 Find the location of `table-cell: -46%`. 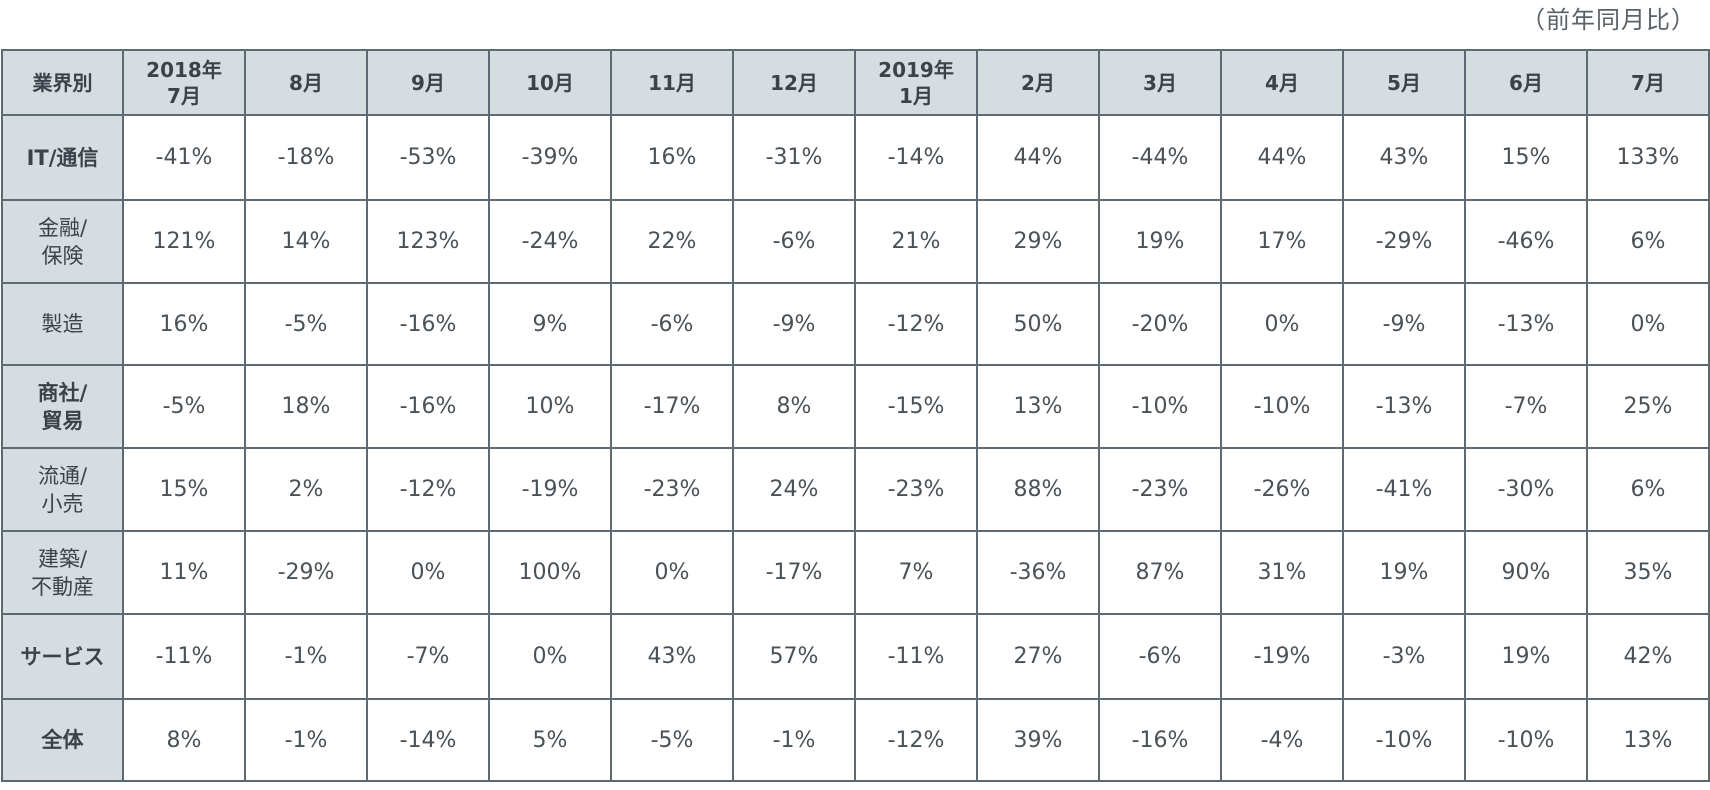

table-cell: -46% is located at coordinates (1526, 241).